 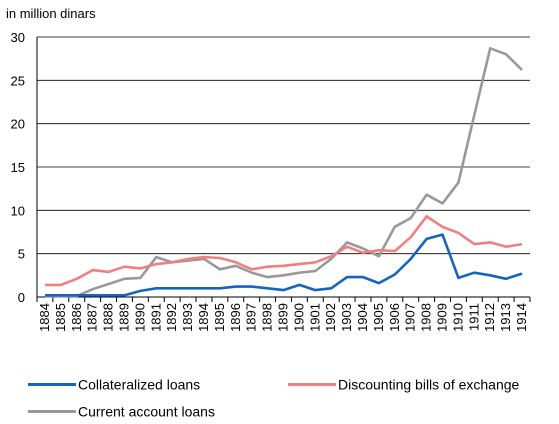 What do you see at coordinates (426, 317) in the screenshot?
I see `x-tick-label: 1908` at bounding box center [426, 317].